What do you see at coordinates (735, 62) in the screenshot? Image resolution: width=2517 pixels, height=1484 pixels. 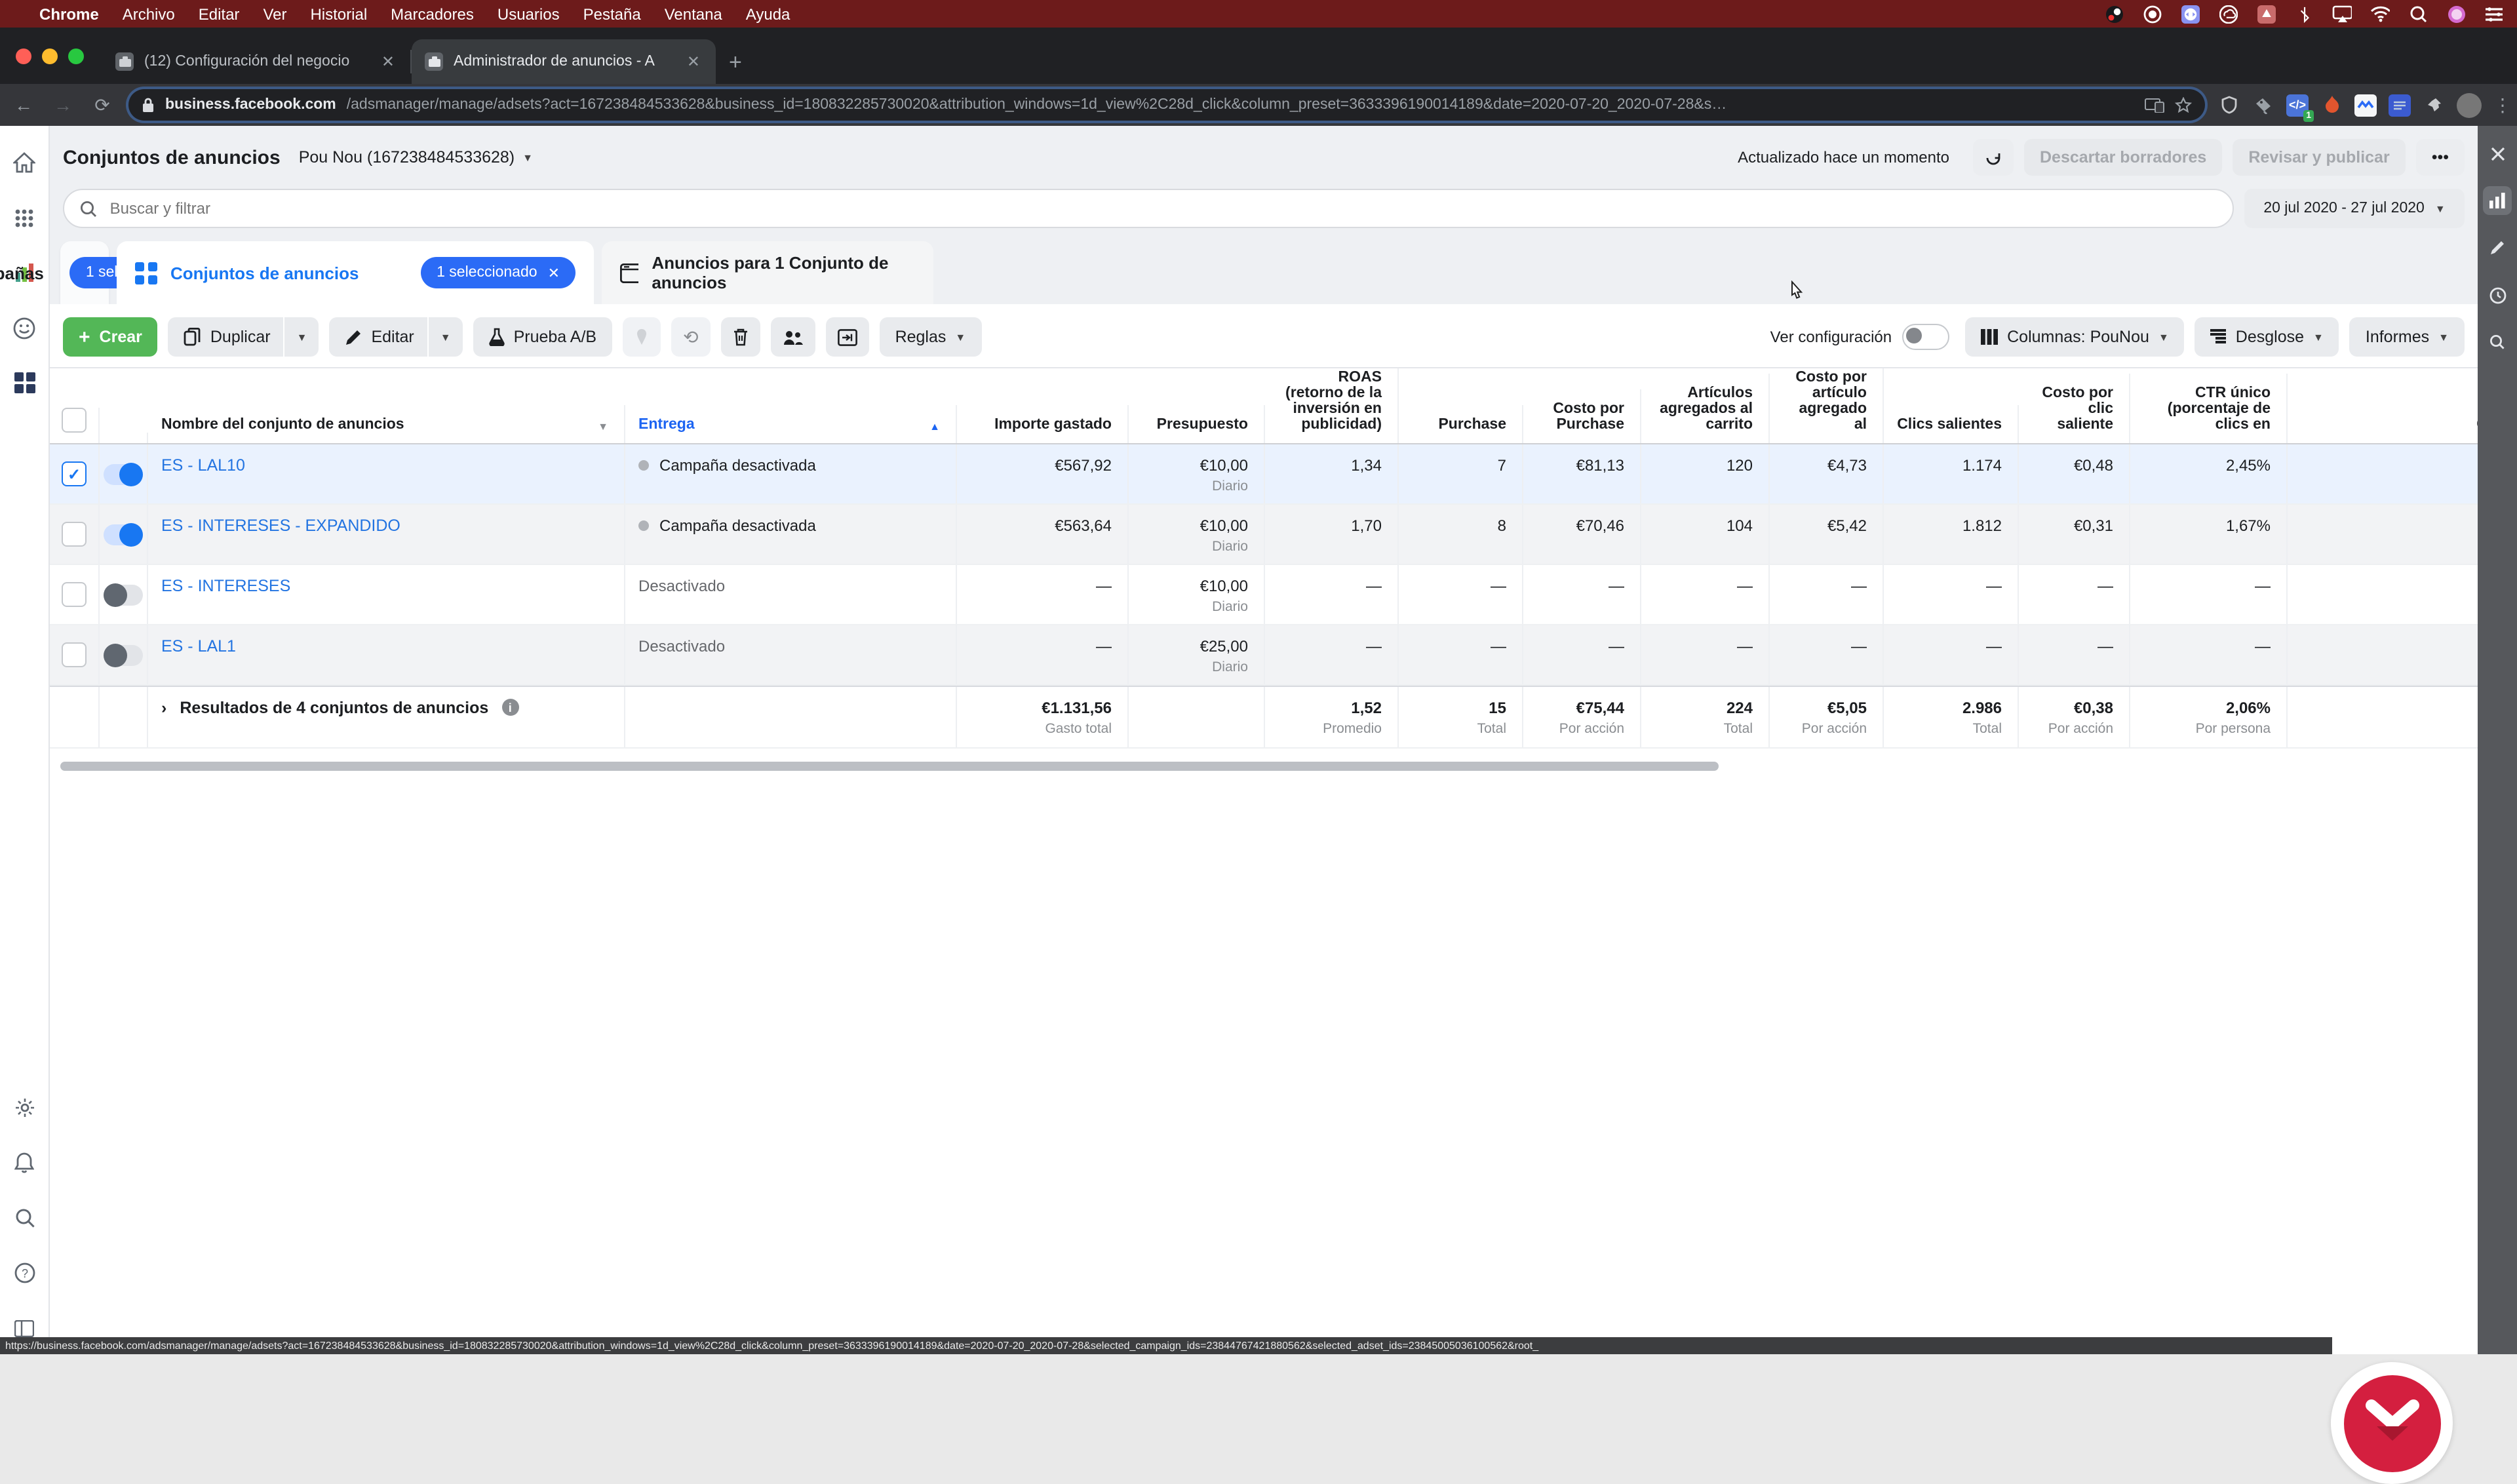 I see `new-tab-button: +` at bounding box center [735, 62].